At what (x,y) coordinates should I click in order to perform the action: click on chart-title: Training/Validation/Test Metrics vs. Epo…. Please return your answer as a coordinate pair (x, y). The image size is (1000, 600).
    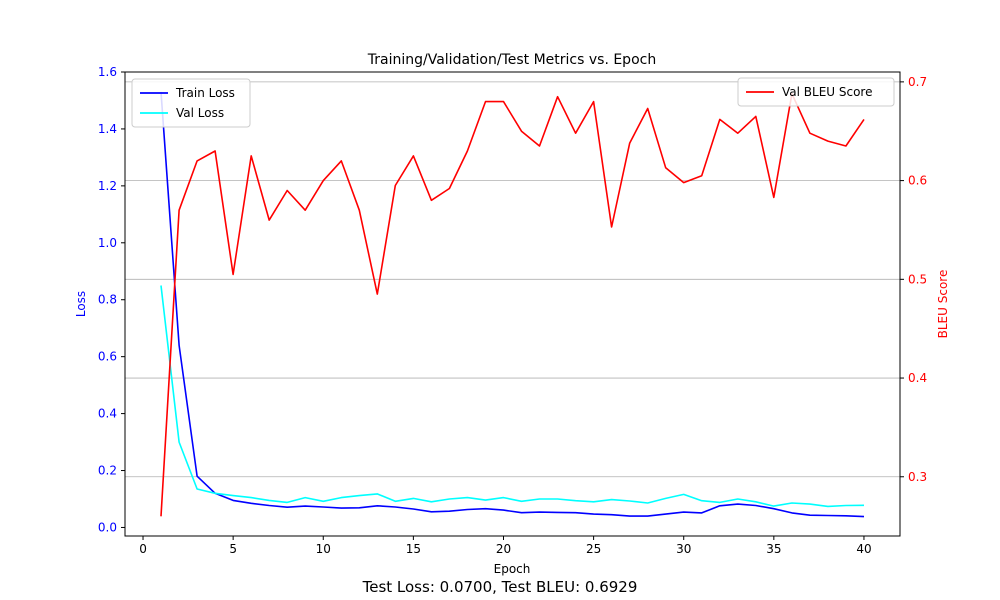
    Looking at the image, I should click on (511, 60).